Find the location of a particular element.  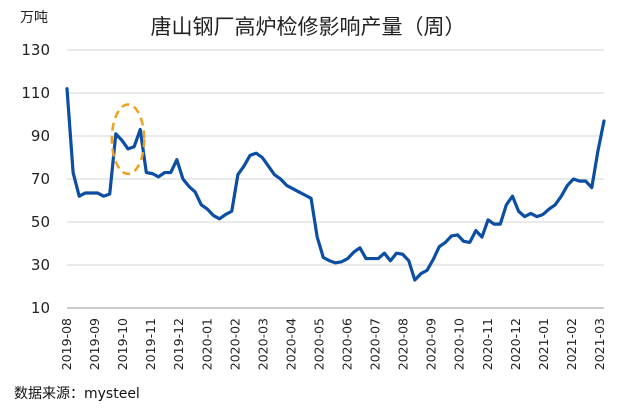

x-tick-label: 2020-05 is located at coordinates (318, 344).